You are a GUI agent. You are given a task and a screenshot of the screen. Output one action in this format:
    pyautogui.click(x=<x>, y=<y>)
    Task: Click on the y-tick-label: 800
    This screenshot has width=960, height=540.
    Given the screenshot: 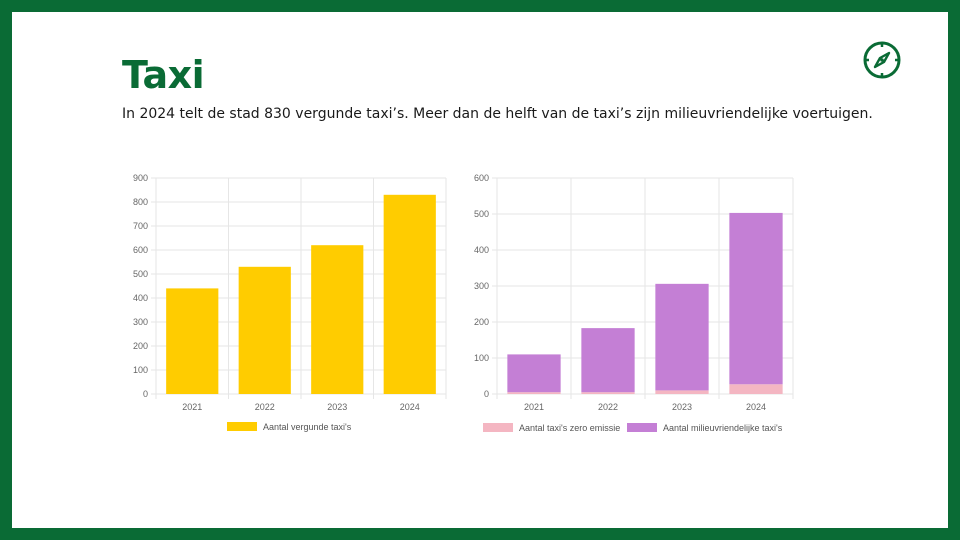 What is the action you would take?
    pyautogui.click(x=140, y=202)
    